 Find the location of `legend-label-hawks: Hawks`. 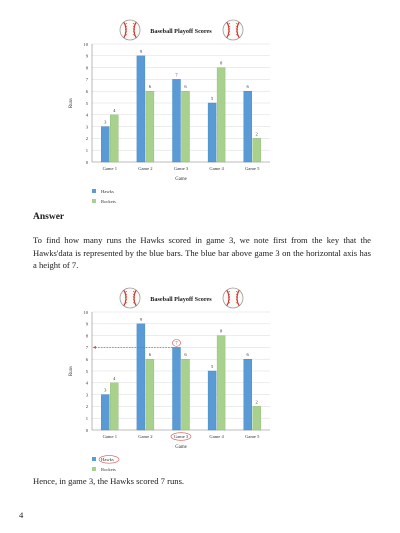

legend-label-hawks: Hawks is located at coordinates (107, 191).